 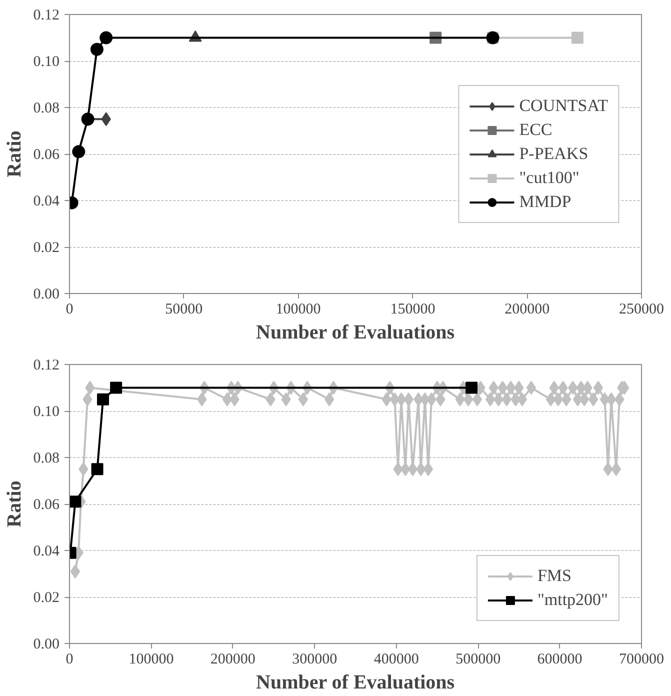 I want to click on x-tick-label: 250000, so click(x=641, y=310).